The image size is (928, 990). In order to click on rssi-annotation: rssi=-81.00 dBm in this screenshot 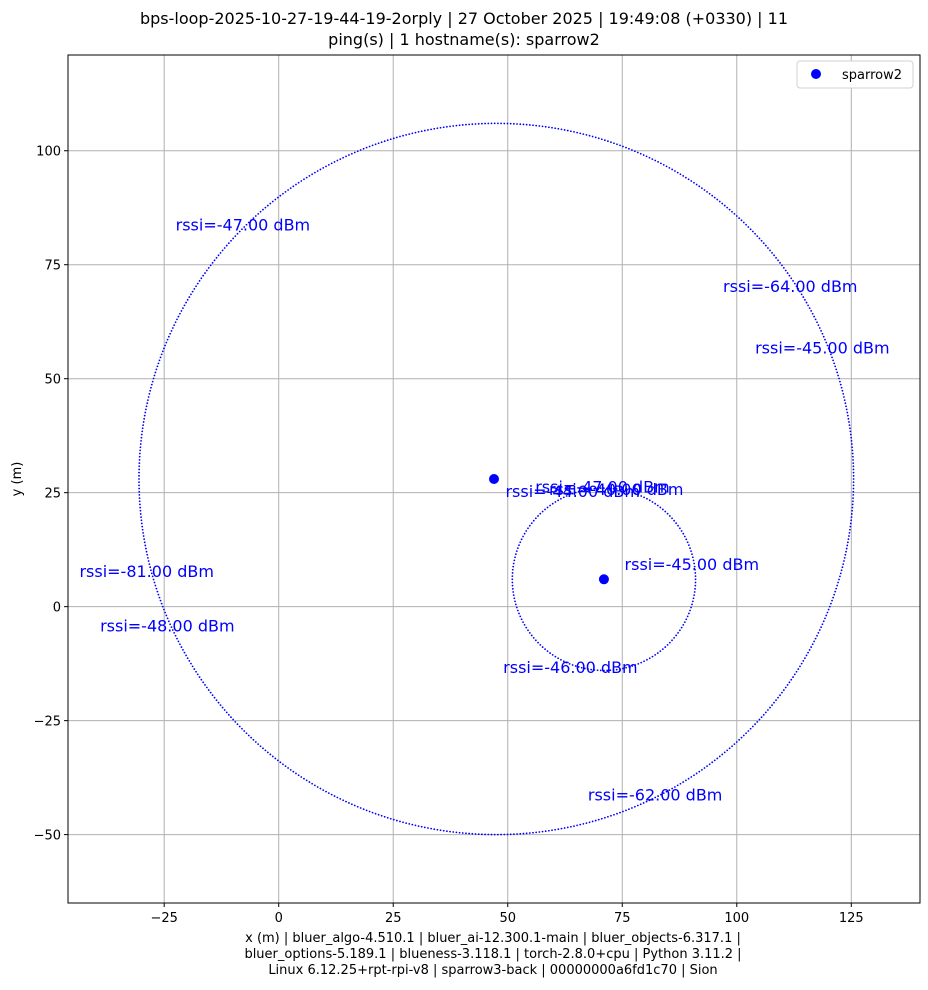, I will do `click(146, 571)`.